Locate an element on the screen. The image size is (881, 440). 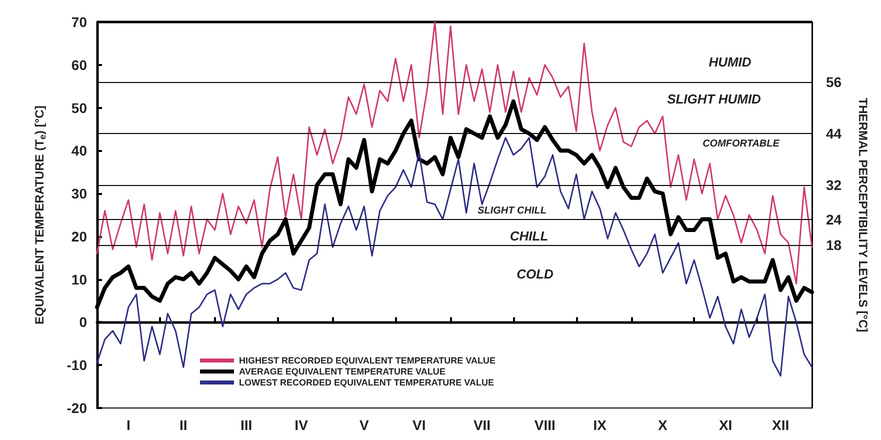
annotation: SLIGHT HUMID is located at coordinates (714, 99).